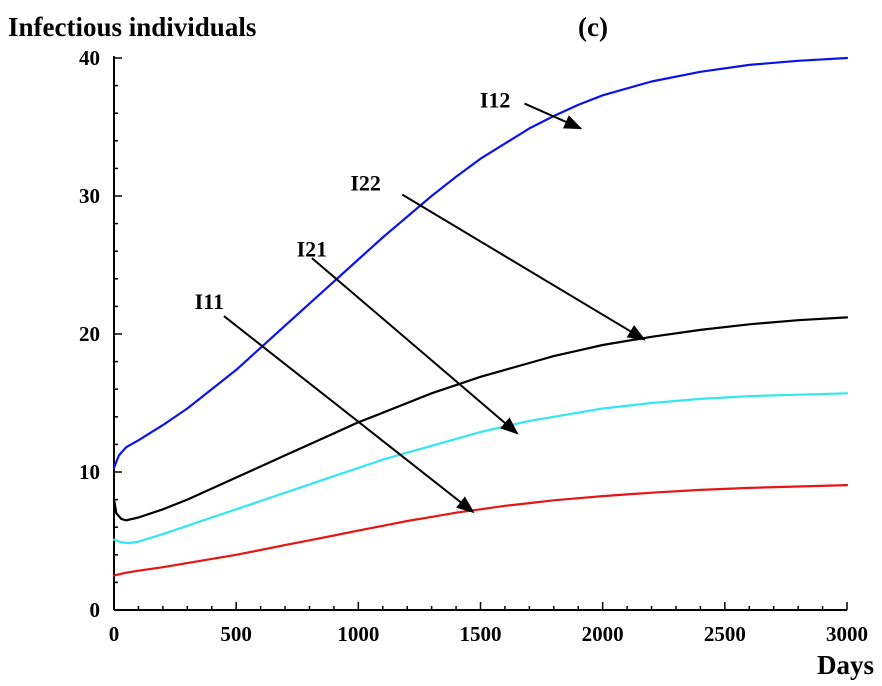 The width and height of the screenshot is (882, 686). What do you see at coordinates (593, 27) in the screenshot?
I see `panel-label: (c)` at bounding box center [593, 27].